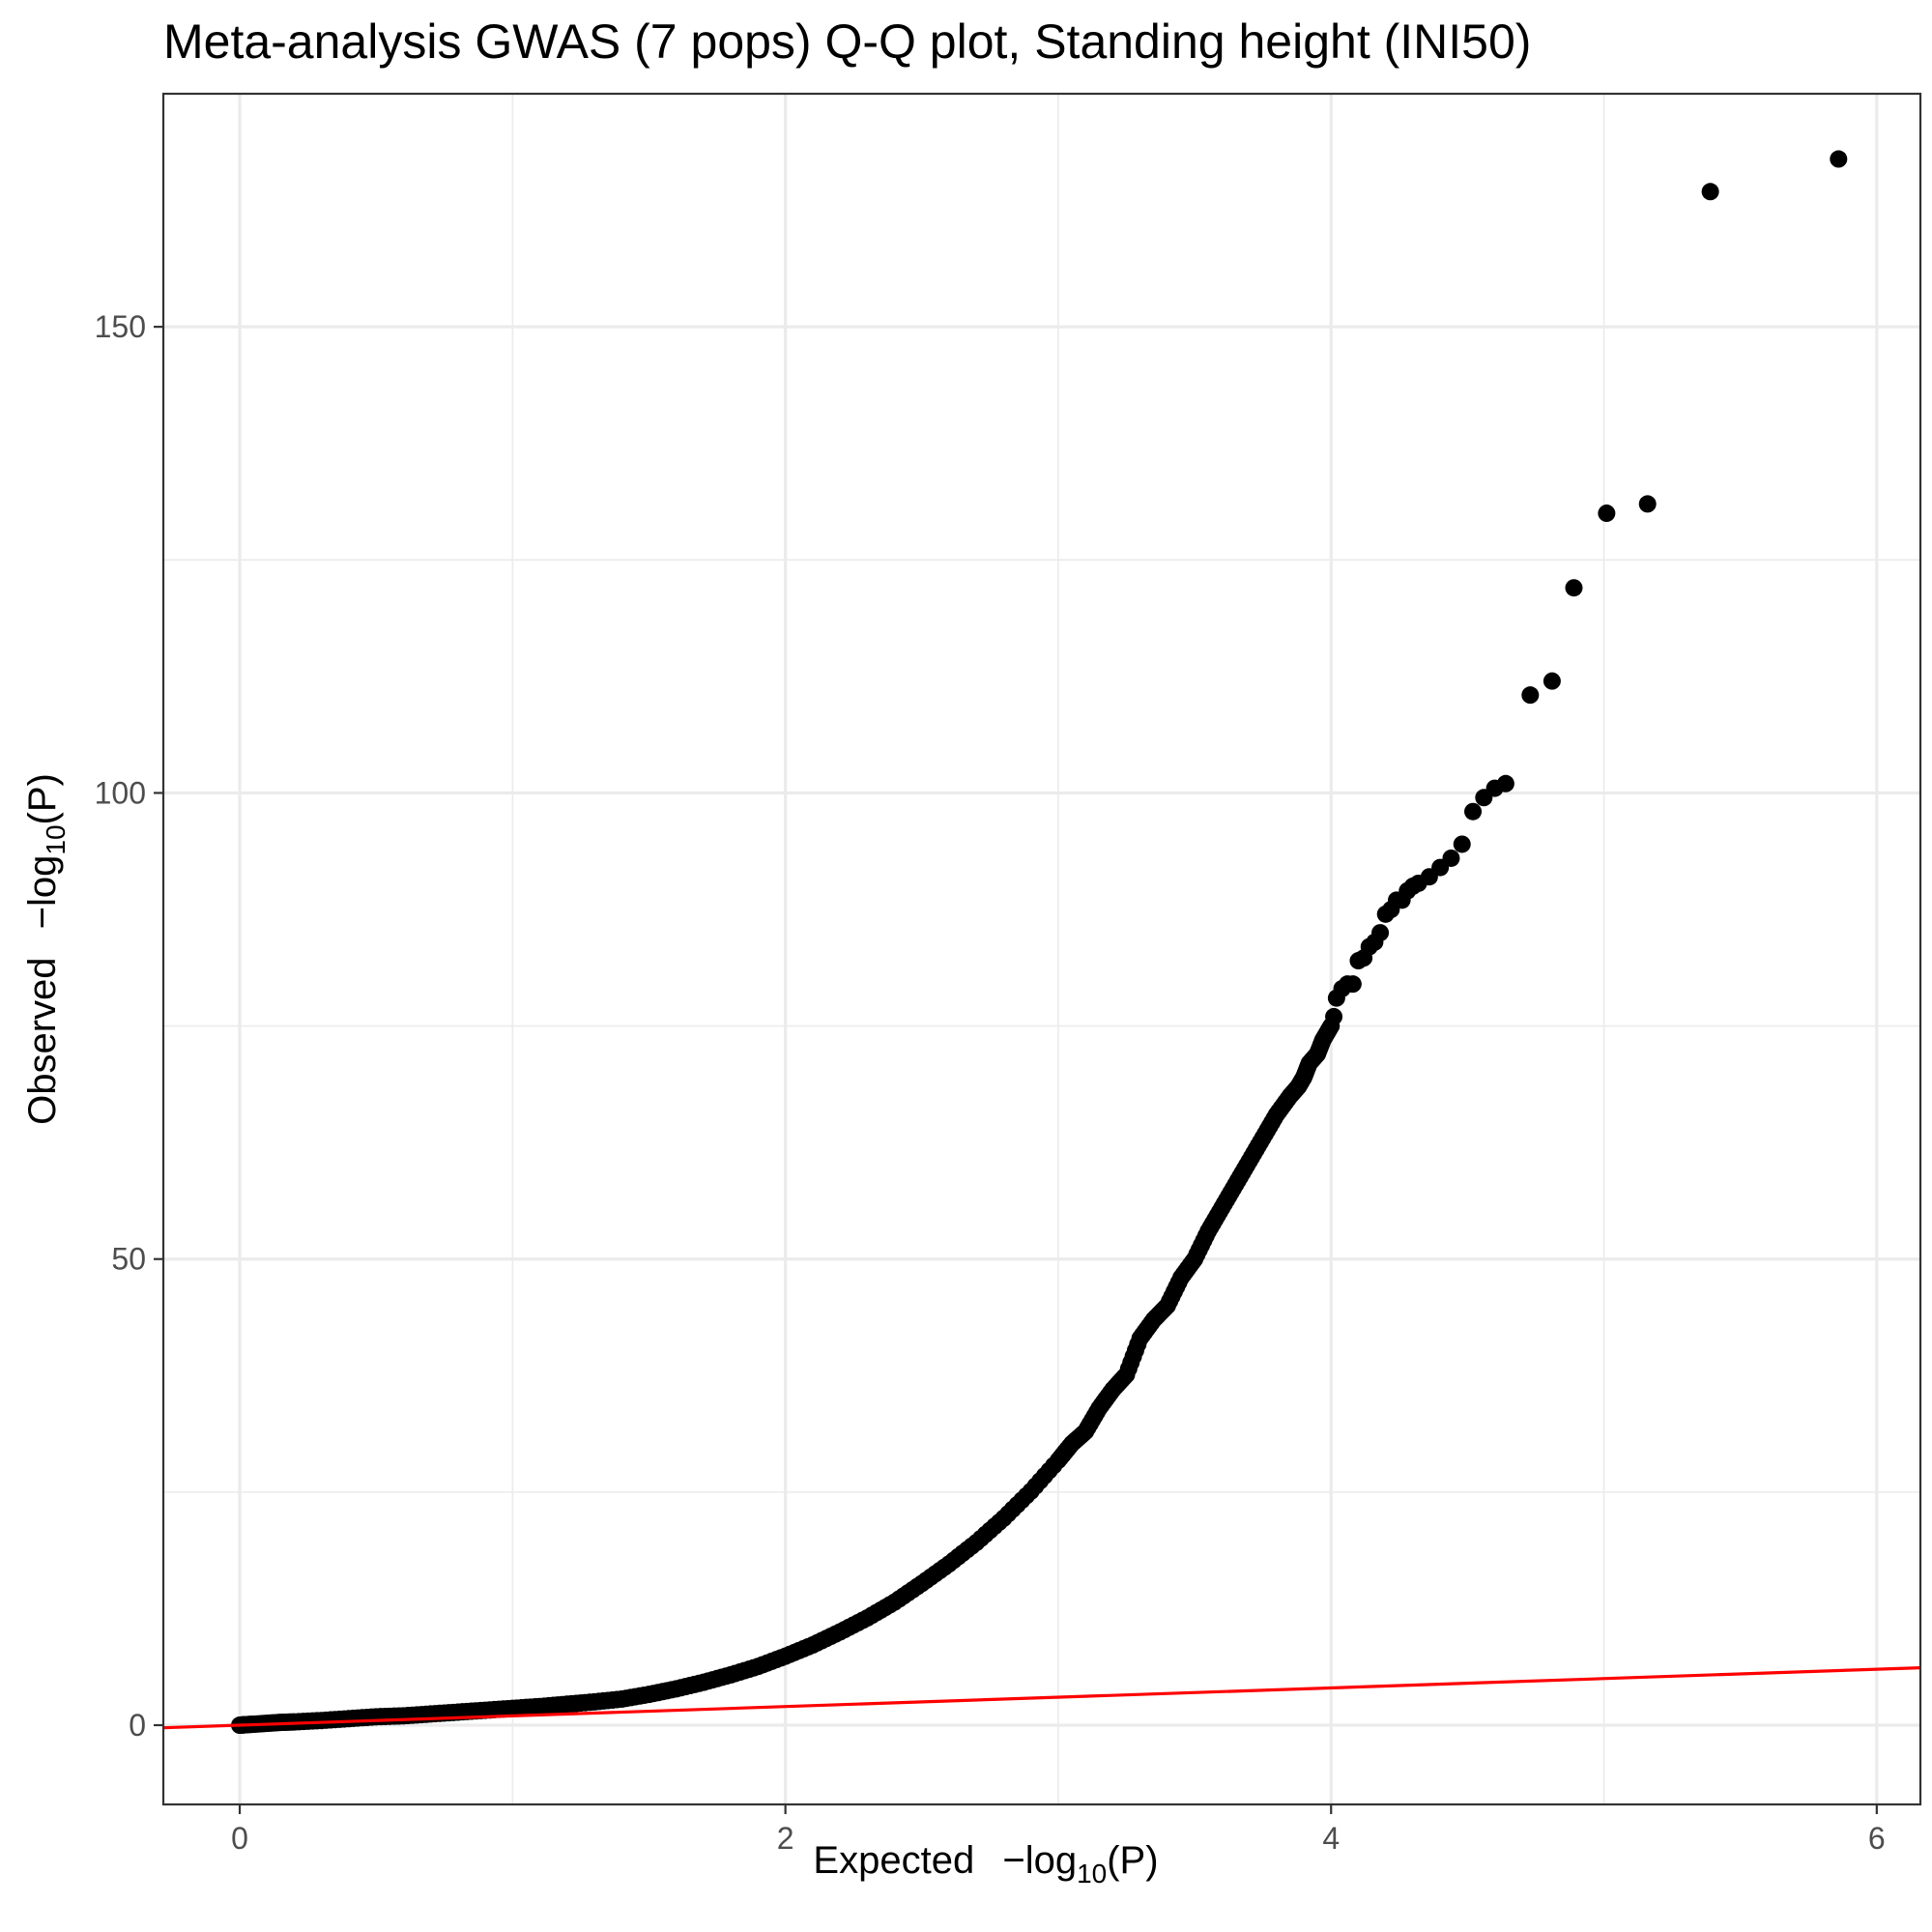 Image resolution: width=1932 pixels, height=1932 pixels. Describe the element at coordinates (42, 892) in the screenshot. I see `y-axis-title-main: −log` at that location.